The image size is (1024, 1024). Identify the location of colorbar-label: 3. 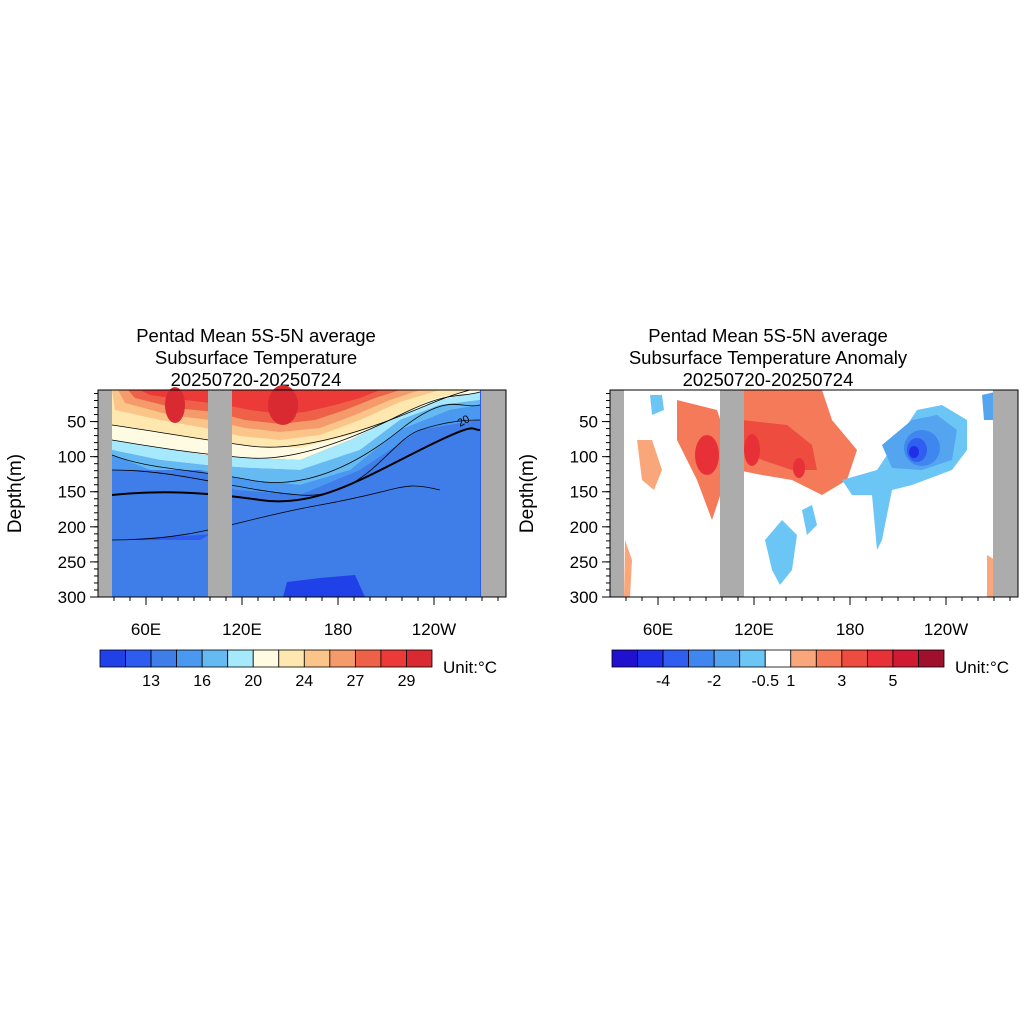
(841, 681).